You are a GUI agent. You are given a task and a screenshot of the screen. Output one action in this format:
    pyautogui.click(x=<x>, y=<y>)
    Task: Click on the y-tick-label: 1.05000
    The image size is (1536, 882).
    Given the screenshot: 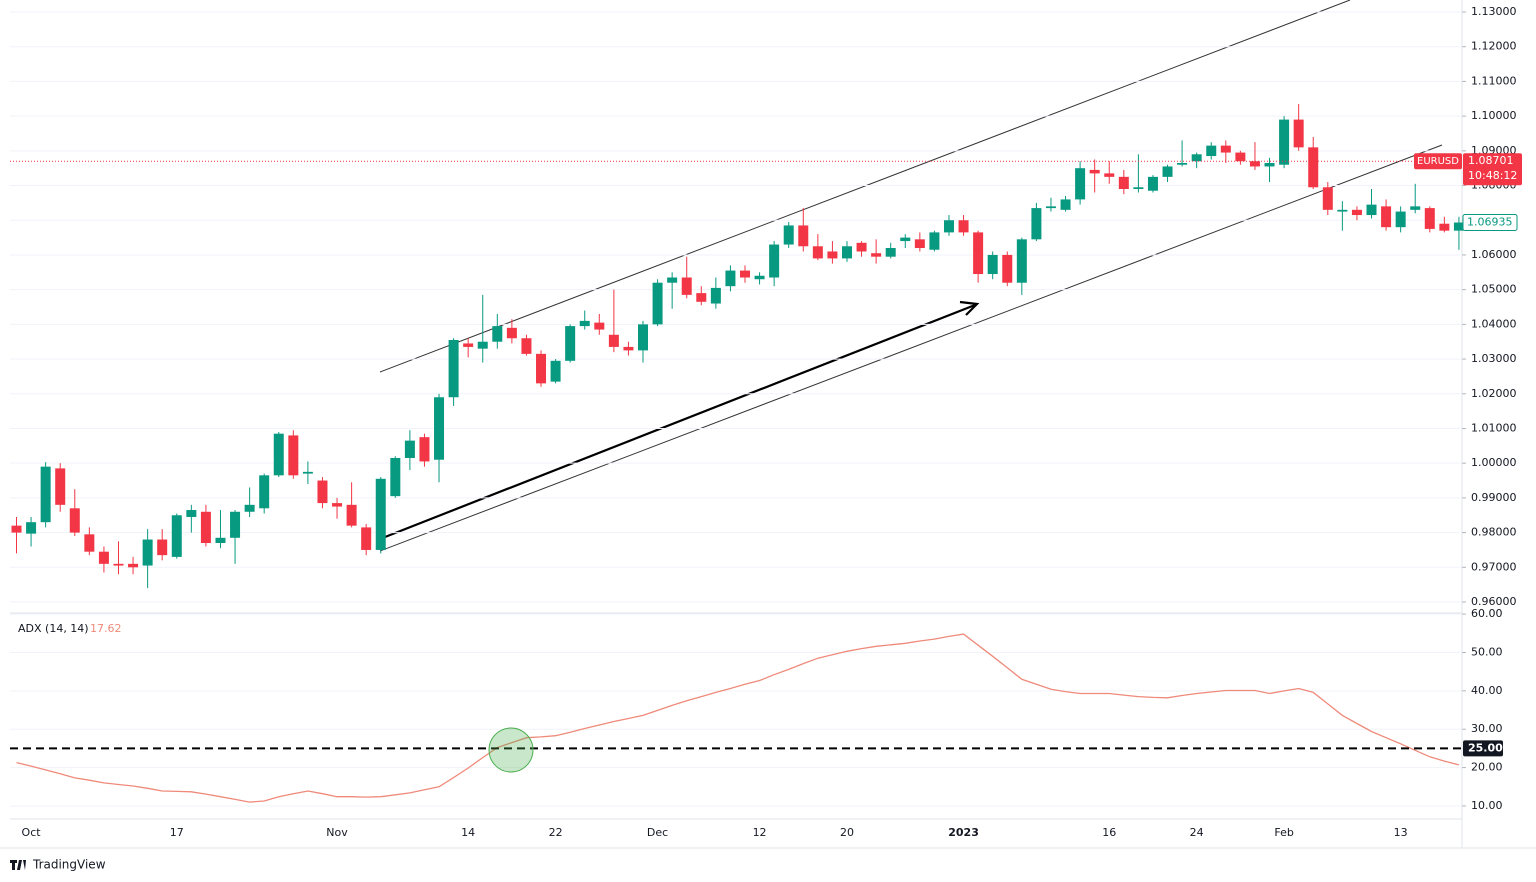 What is the action you would take?
    pyautogui.click(x=1494, y=289)
    